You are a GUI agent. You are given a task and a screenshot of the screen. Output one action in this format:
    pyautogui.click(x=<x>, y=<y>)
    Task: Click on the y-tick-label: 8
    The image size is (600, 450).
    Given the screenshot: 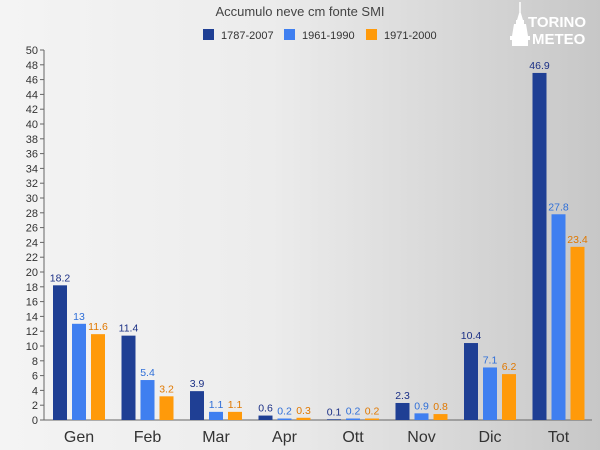 What is the action you would take?
    pyautogui.click(x=35, y=362)
    